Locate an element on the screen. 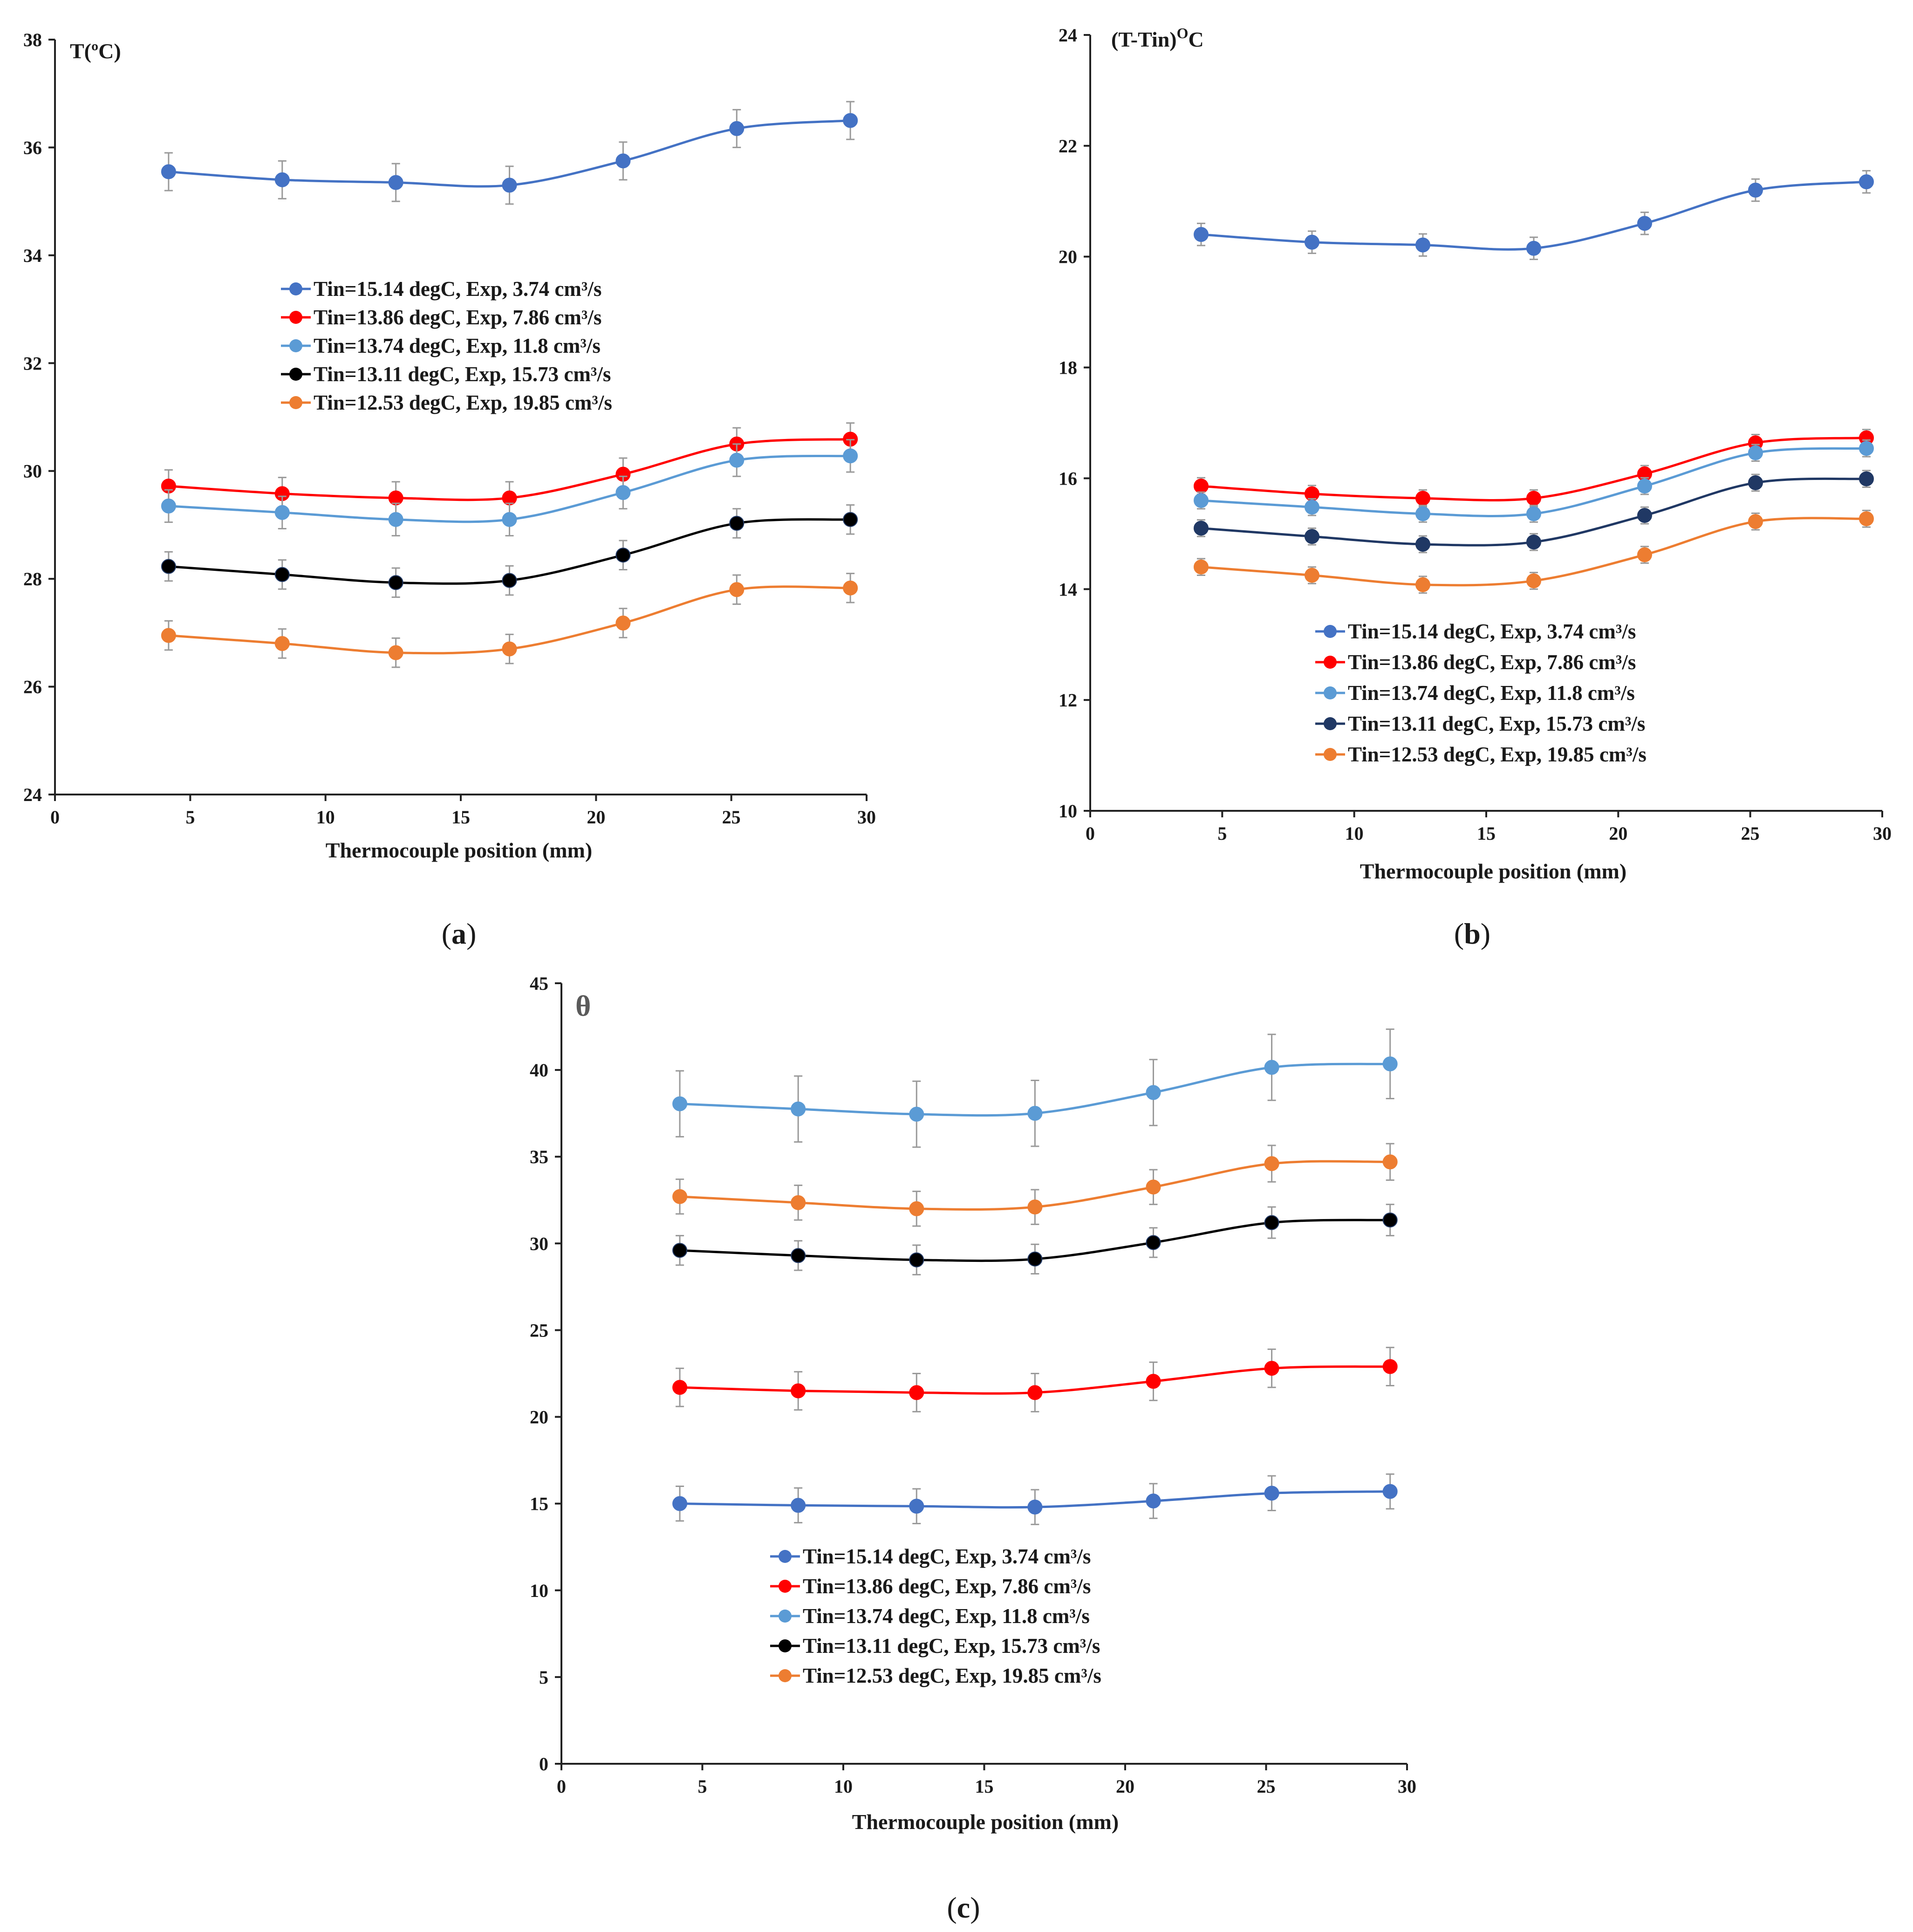 Image resolution: width=1913 pixels, height=1932 pixels. x-tick-label: 15 is located at coordinates (1486, 833).